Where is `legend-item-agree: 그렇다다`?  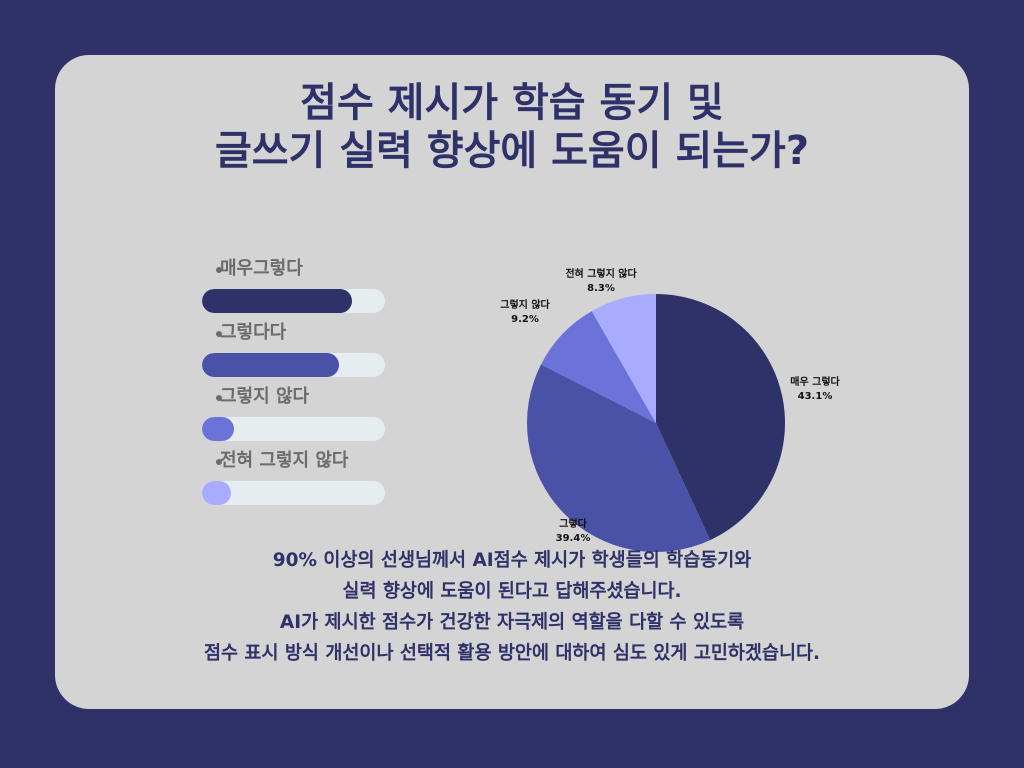
legend-item-agree: 그렇다다 is located at coordinates (297, 351).